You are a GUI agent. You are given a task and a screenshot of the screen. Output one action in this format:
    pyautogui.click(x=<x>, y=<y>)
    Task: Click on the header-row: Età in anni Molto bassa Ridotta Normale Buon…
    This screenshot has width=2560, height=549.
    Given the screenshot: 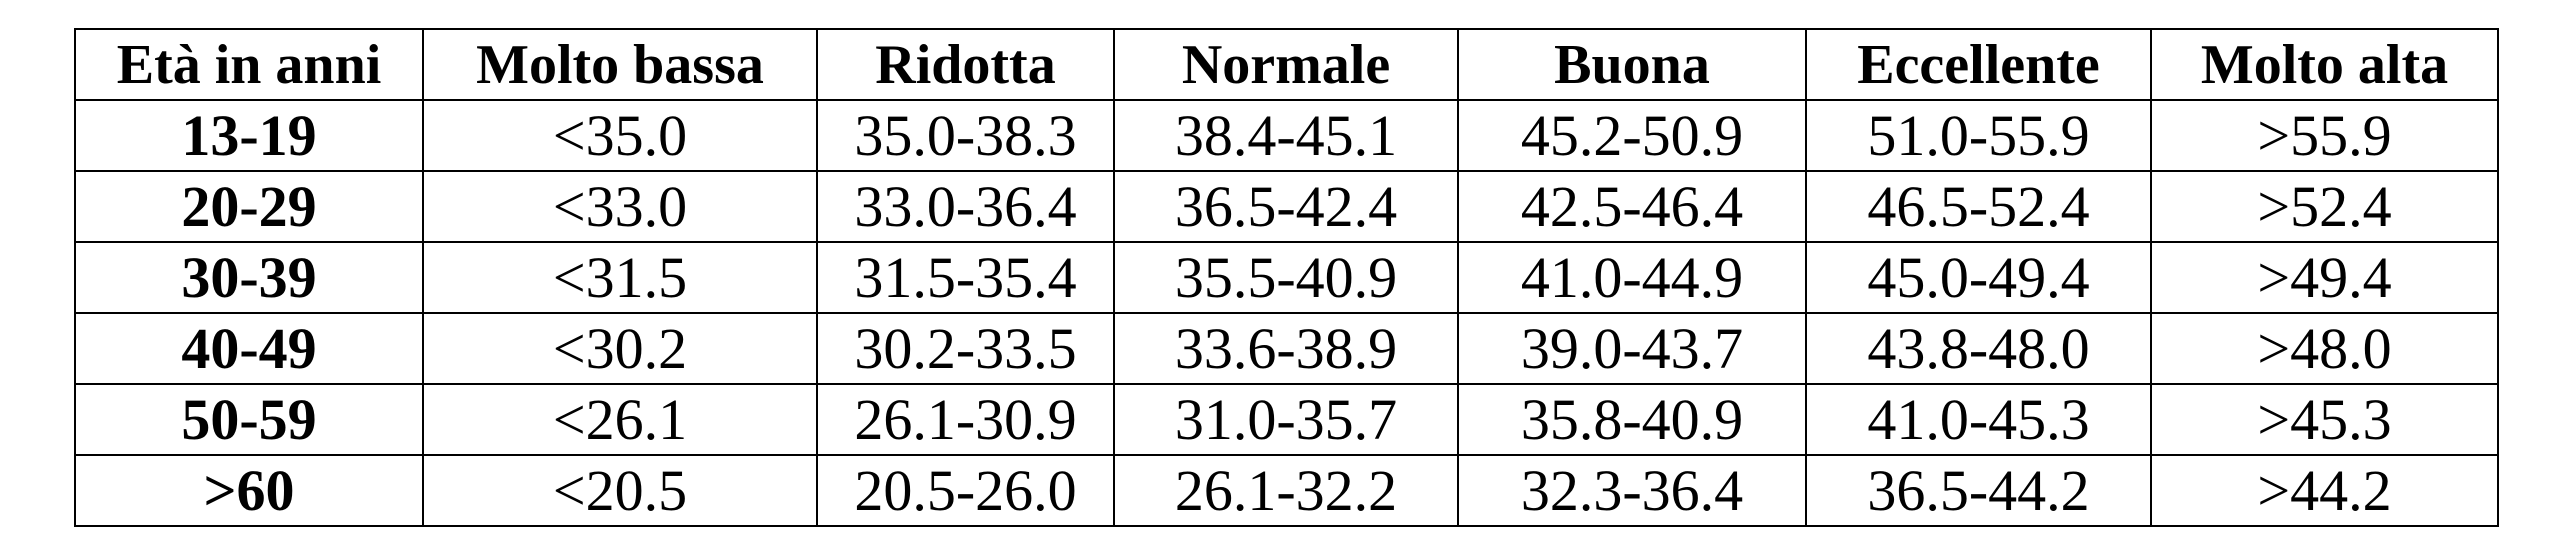 What is the action you would take?
    pyautogui.click(x=1286, y=64)
    